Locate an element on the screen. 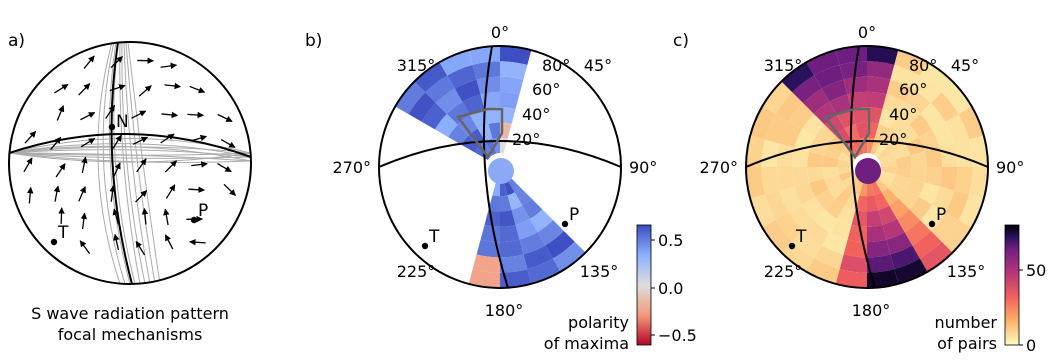 The height and width of the screenshot is (363, 1060). azimuth-tick-label: 90° is located at coordinates (1010, 167).